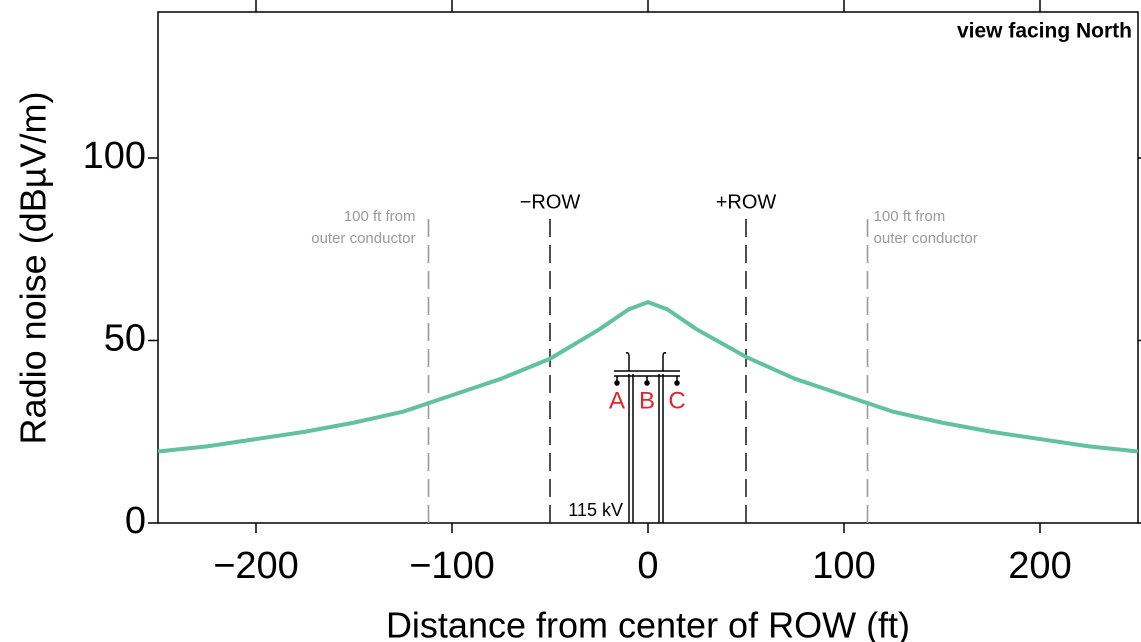 The width and height of the screenshot is (1141, 642). What do you see at coordinates (746, 202) in the screenshot?
I see `reference-label: +ROW` at bounding box center [746, 202].